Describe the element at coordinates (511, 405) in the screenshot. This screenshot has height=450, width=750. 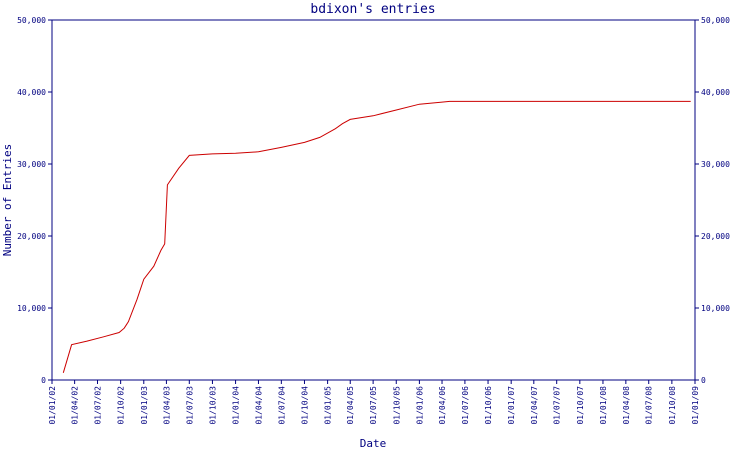
I see `x-tick-label: 01/01/07` at that location.